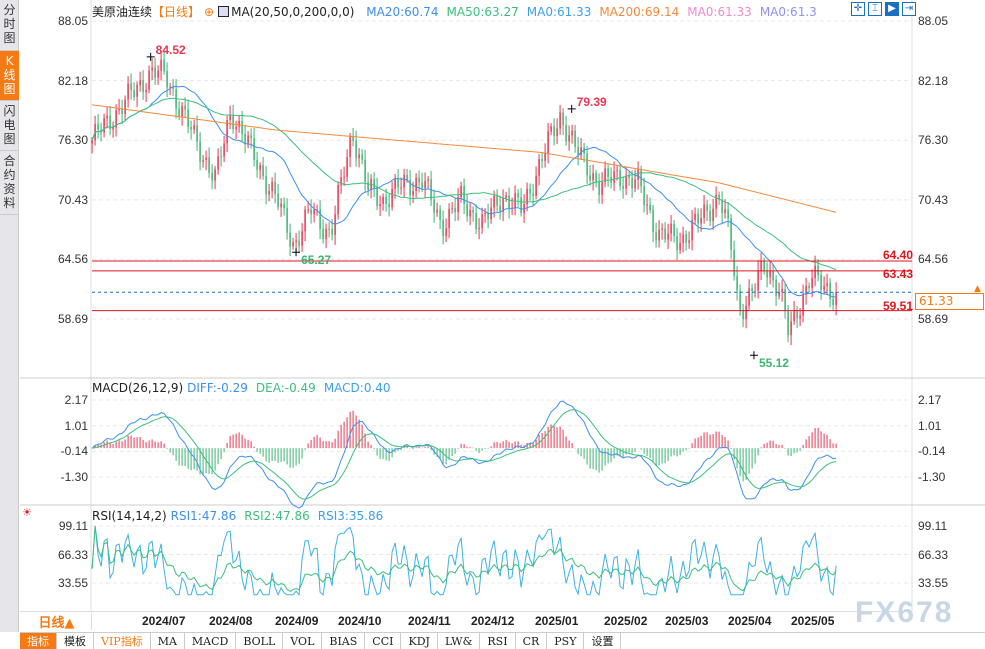 Image resolution: width=985 pixels, height=649 pixels. Describe the element at coordinates (464, 561) in the screenshot. I see `rsi1-line` at that location.